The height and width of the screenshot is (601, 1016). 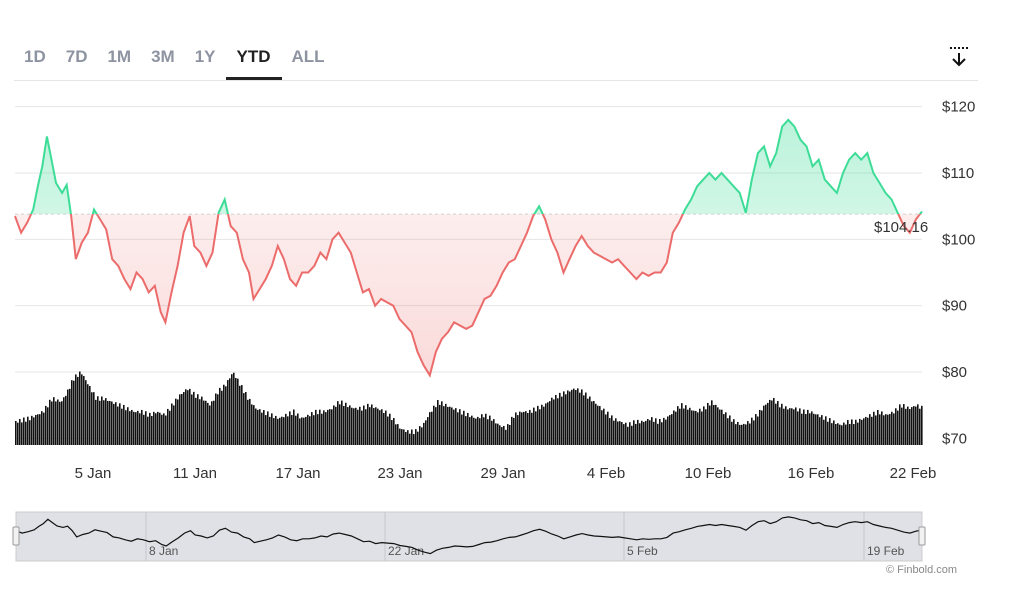 What do you see at coordinates (959, 58) in the screenshot?
I see `download-arrow-icon` at bounding box center [959, 58].